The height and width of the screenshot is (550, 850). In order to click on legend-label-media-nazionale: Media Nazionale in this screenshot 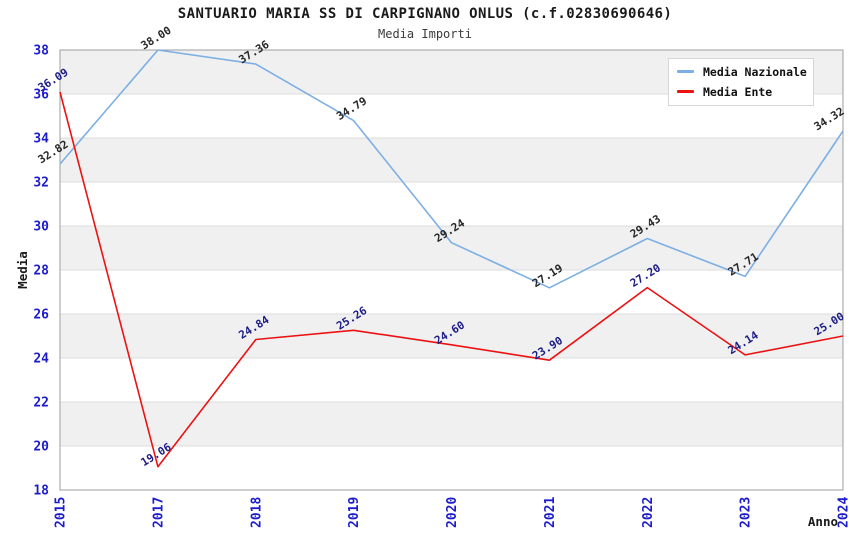, I will do `click(755, 71)`.